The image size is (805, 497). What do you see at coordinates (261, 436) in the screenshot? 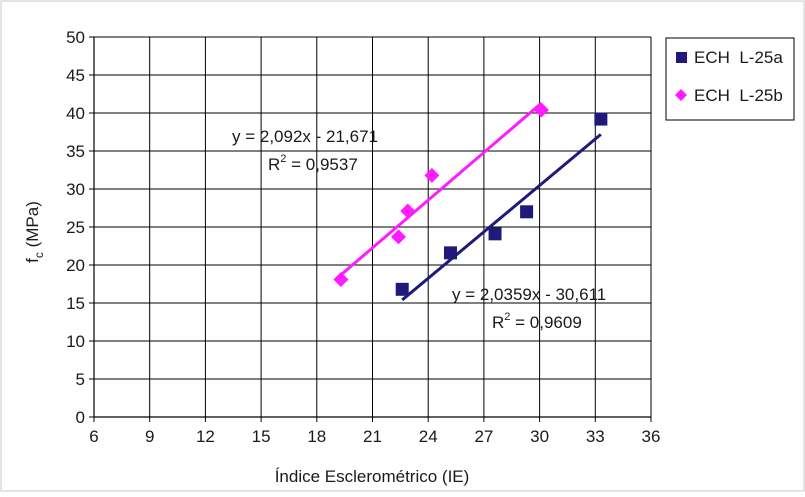
I see `x-tick-label: 15` at bounding box center [261, 436].